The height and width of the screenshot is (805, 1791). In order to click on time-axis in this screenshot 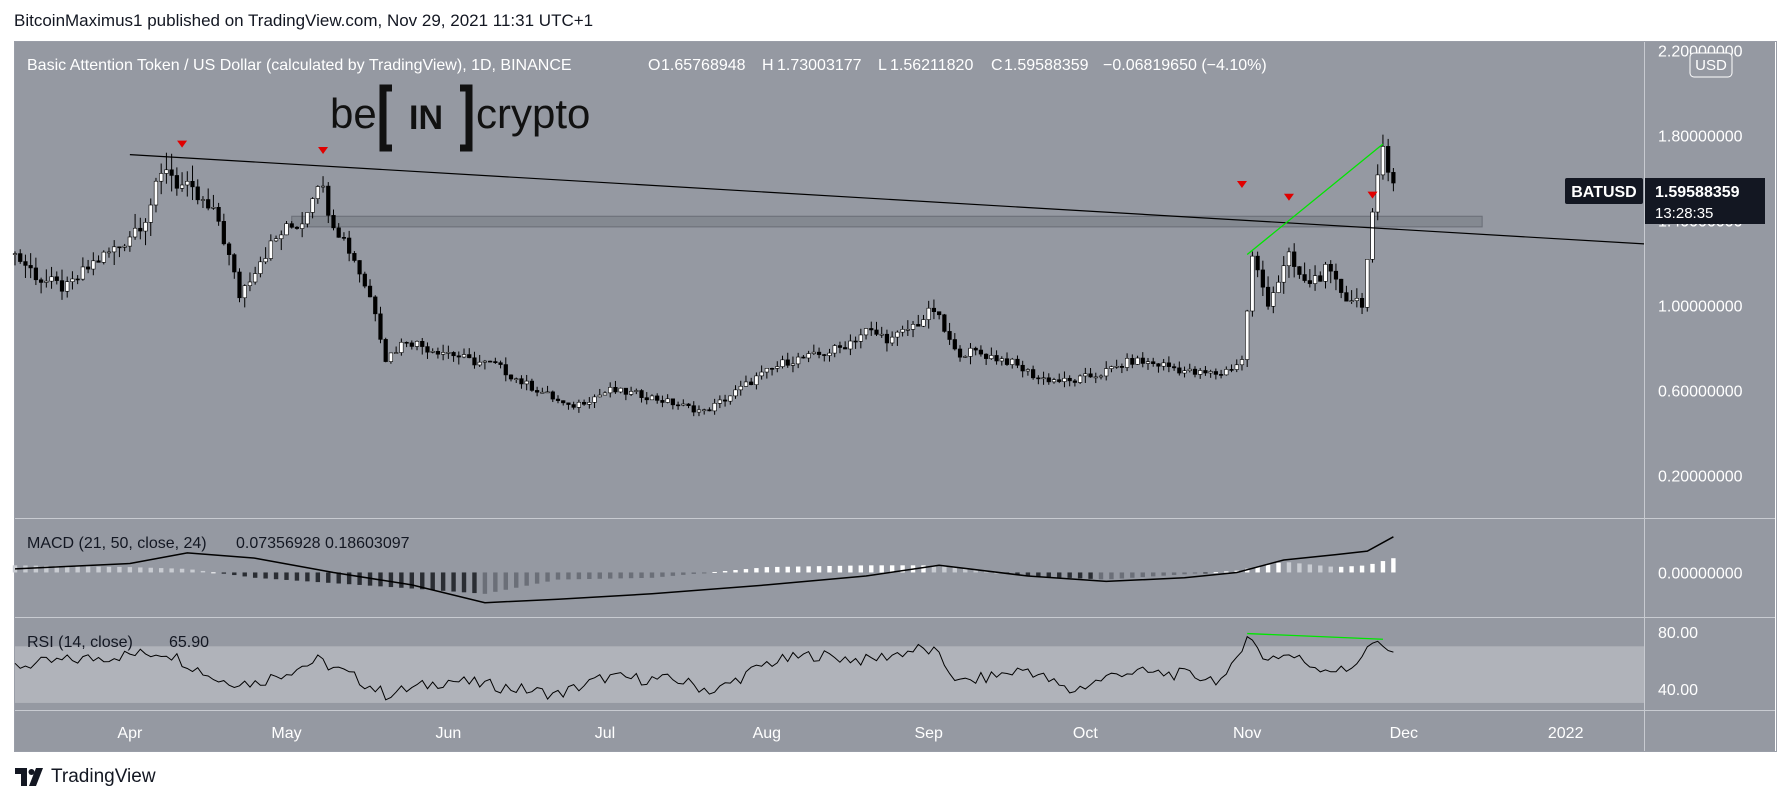, I will do `click(829, 730)`.